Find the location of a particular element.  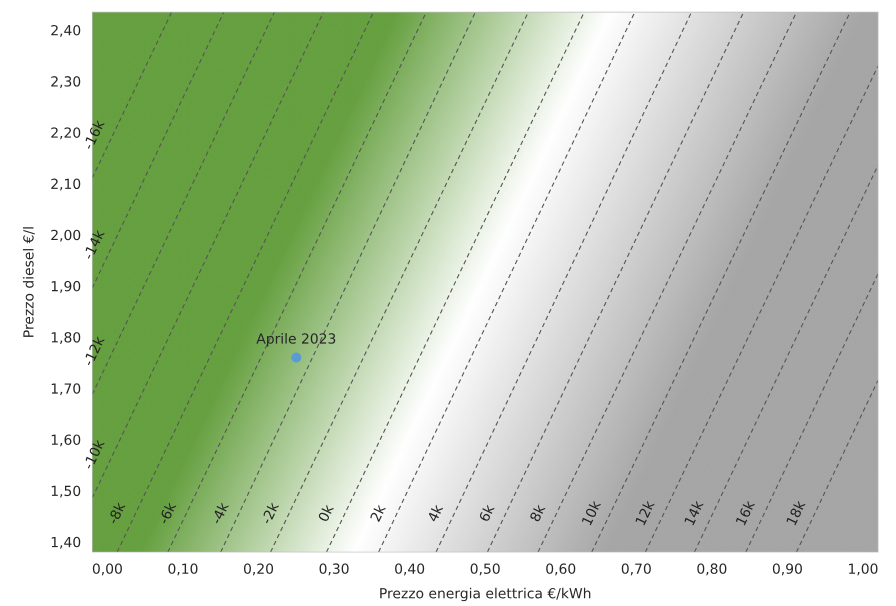

text: -2k is located at coordinates (270, 512).